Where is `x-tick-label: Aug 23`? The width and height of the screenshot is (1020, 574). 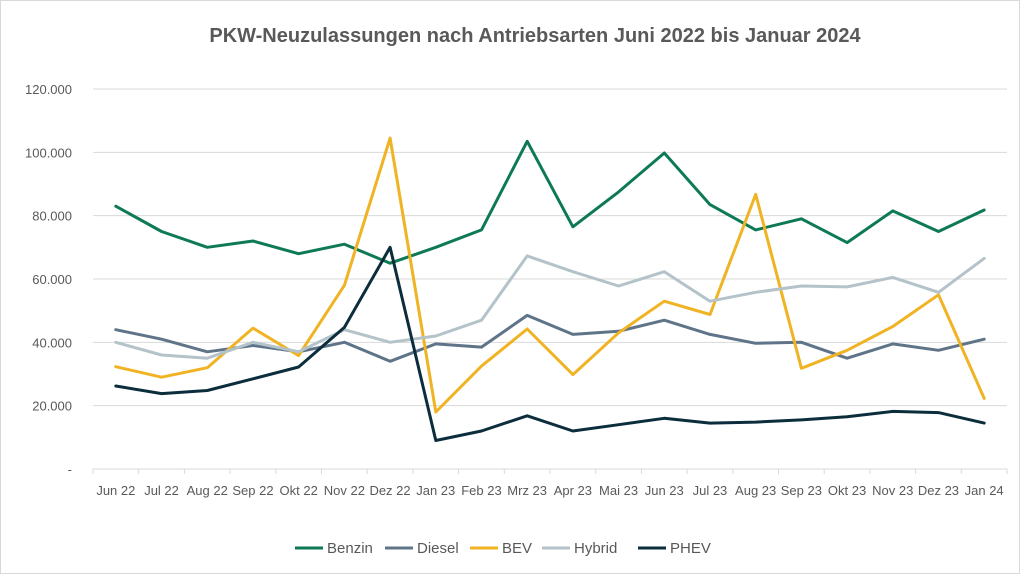 x-tick-label: Aug 23 is located at coordinates (755, 490).